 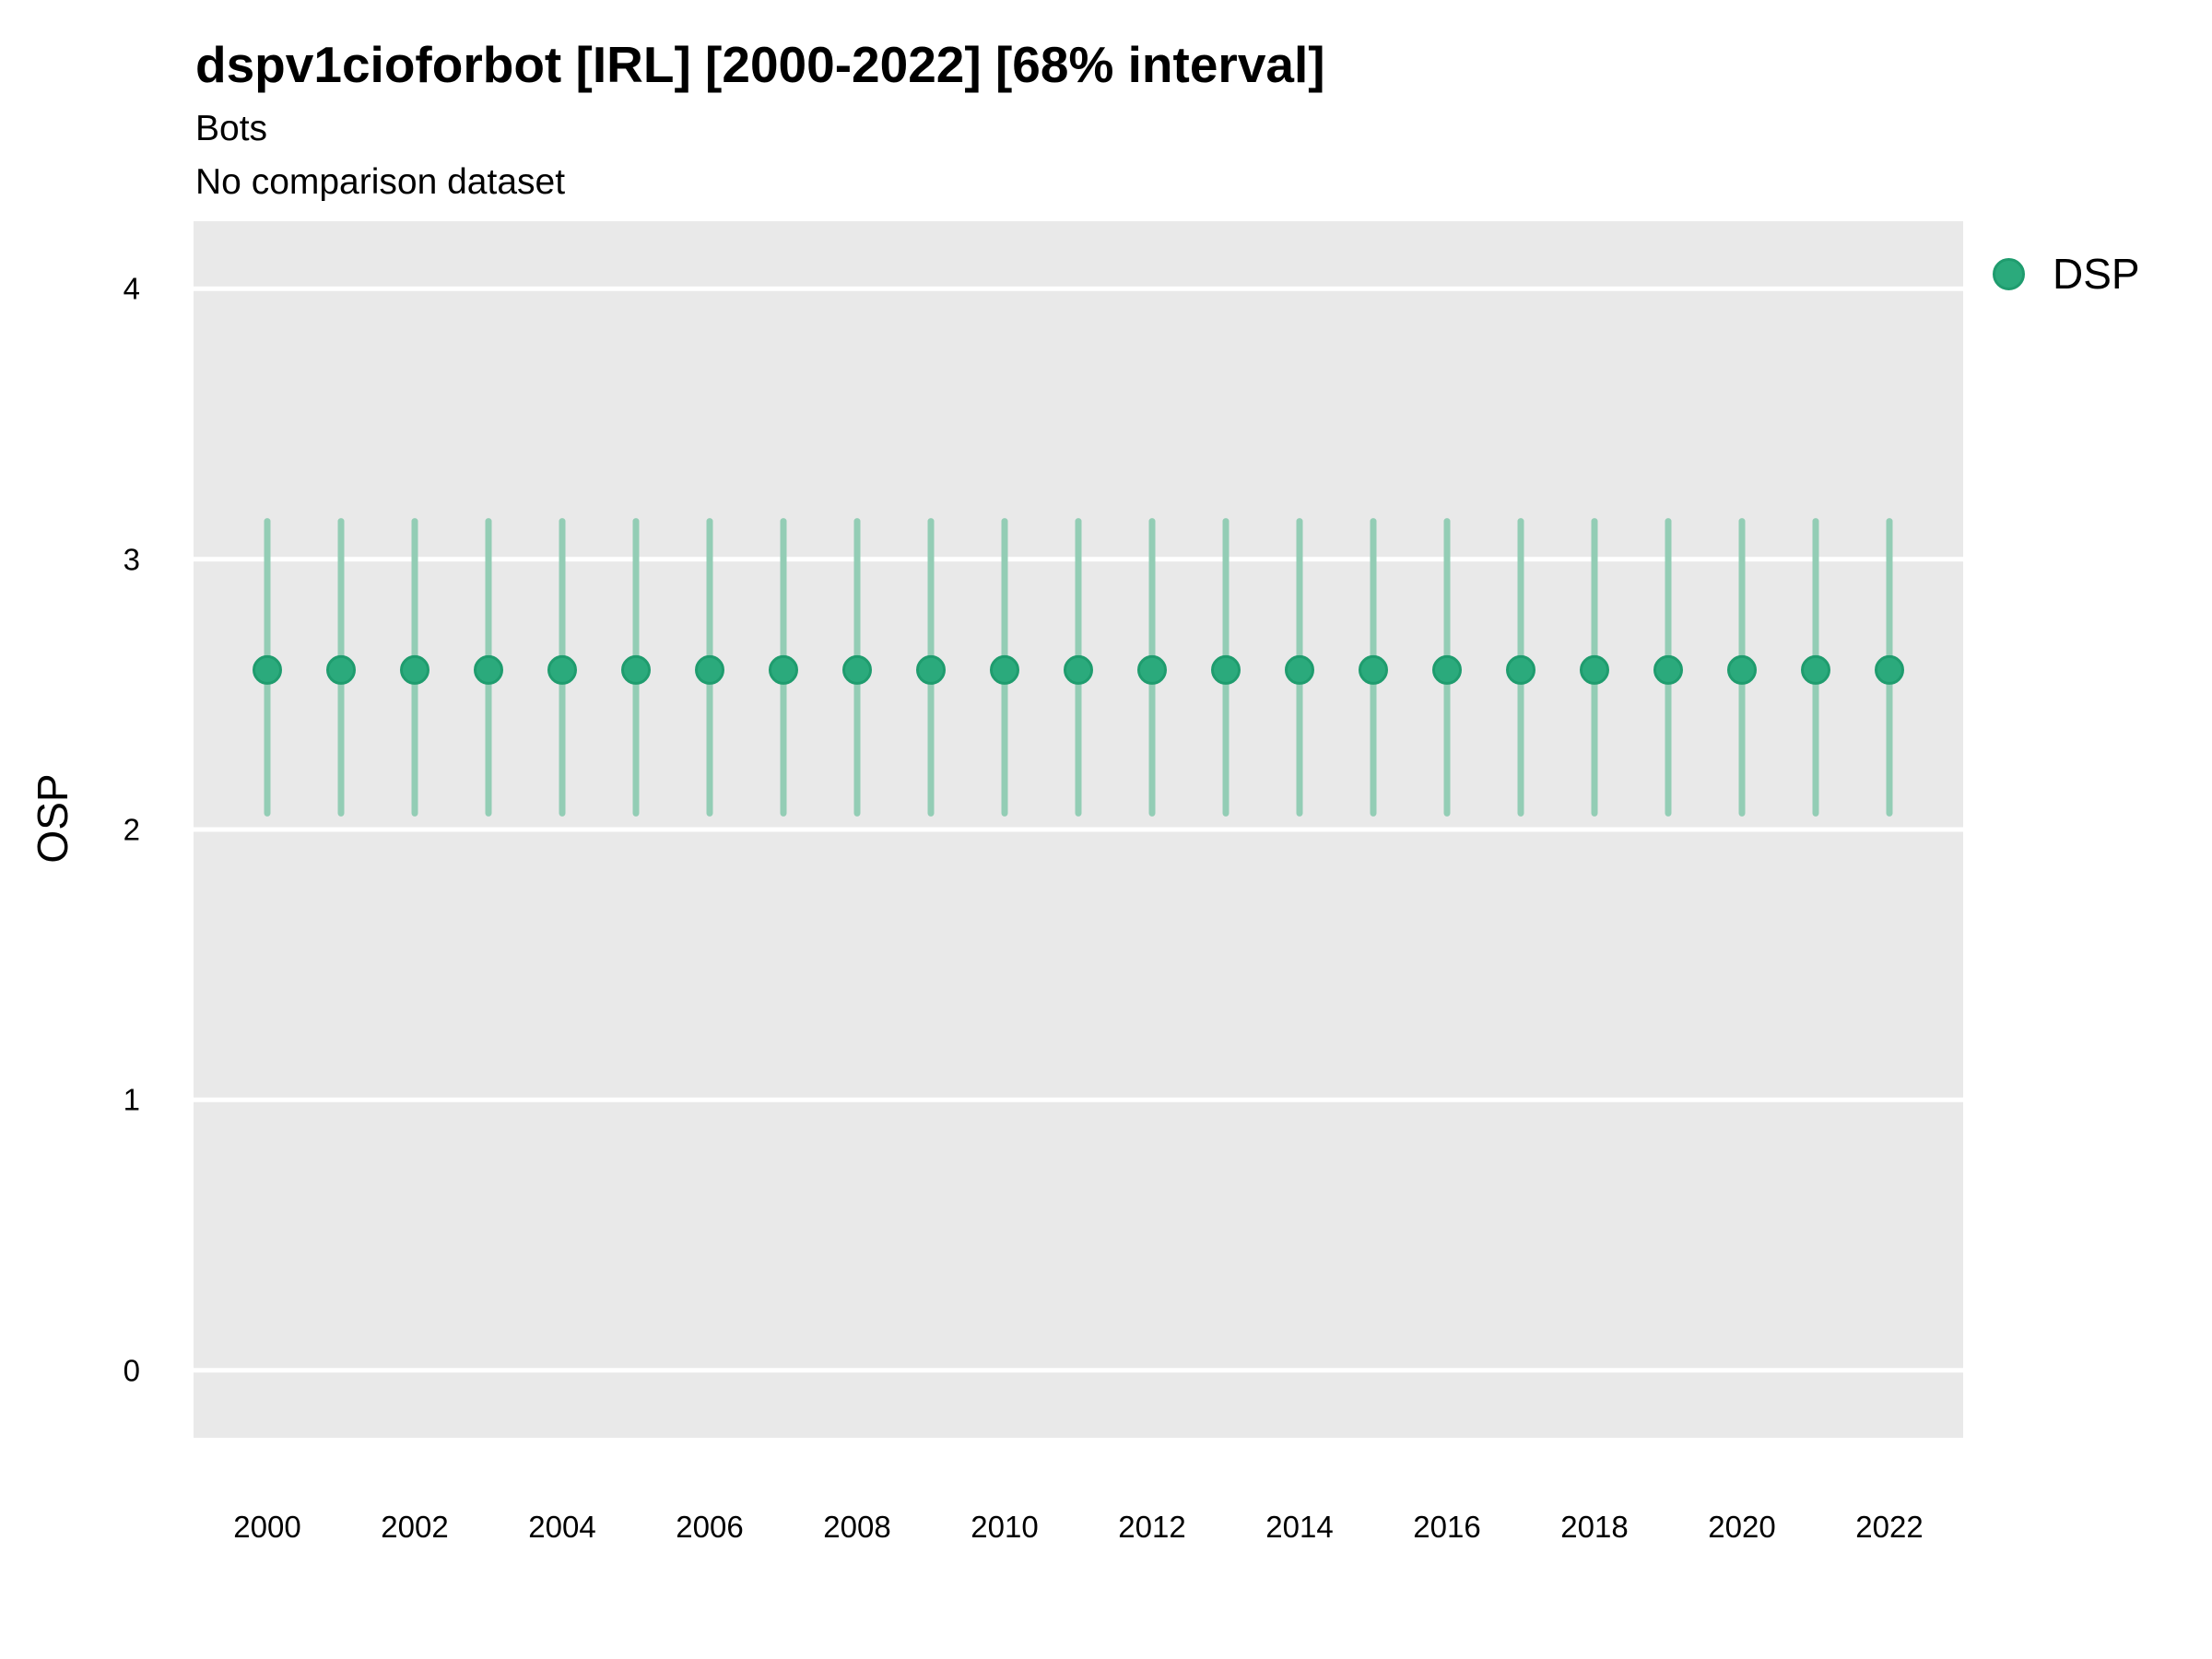 What do you see at coordinates (783, 669) in the screenshot?
I see `data-point-2007` at bounding box center [783, 669].